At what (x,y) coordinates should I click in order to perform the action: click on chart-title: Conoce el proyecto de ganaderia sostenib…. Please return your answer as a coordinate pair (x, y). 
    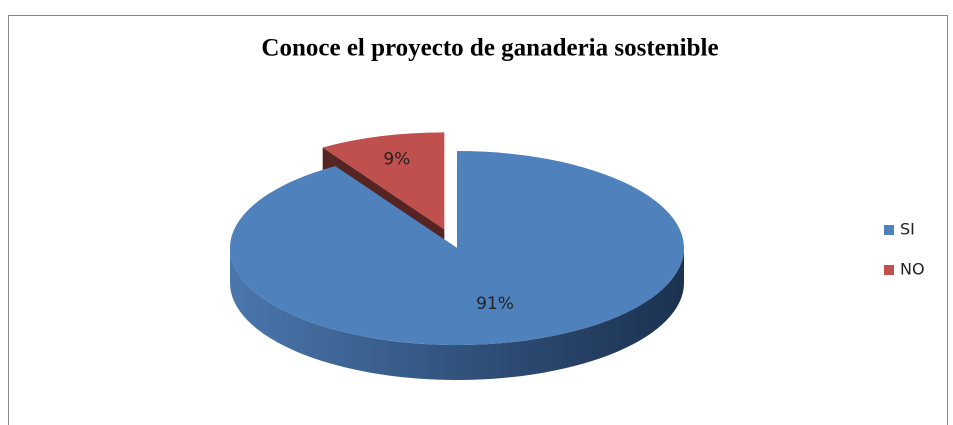
    Looking at the image, I should click on (489, 48).